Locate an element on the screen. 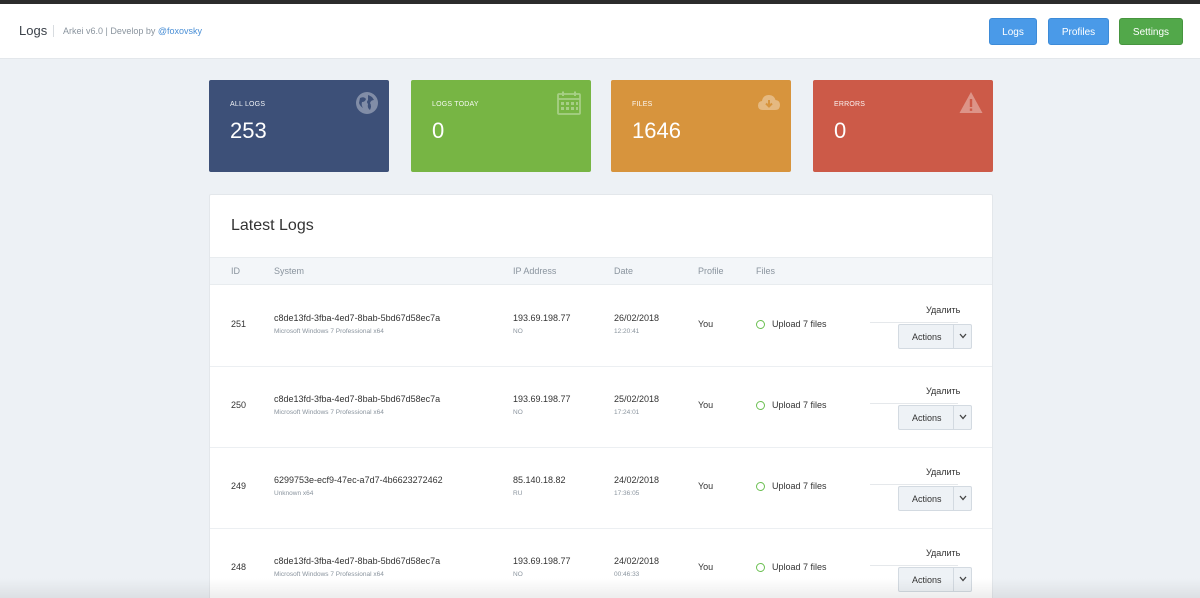 Image resolution: width=1200 pixels, height=598 pixels. row-time: 12:20:41 is located at coordinates (627, 331).